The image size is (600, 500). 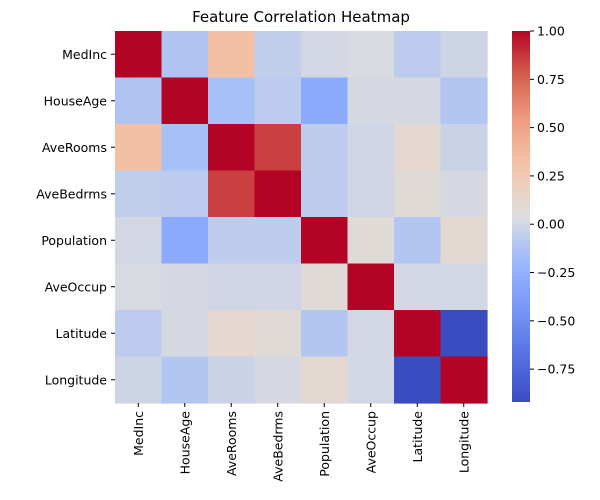 What do you see at coordinates (463, 442) in the screenshot?
I see `column-label: Longitude` at bounding box center [463, 442].